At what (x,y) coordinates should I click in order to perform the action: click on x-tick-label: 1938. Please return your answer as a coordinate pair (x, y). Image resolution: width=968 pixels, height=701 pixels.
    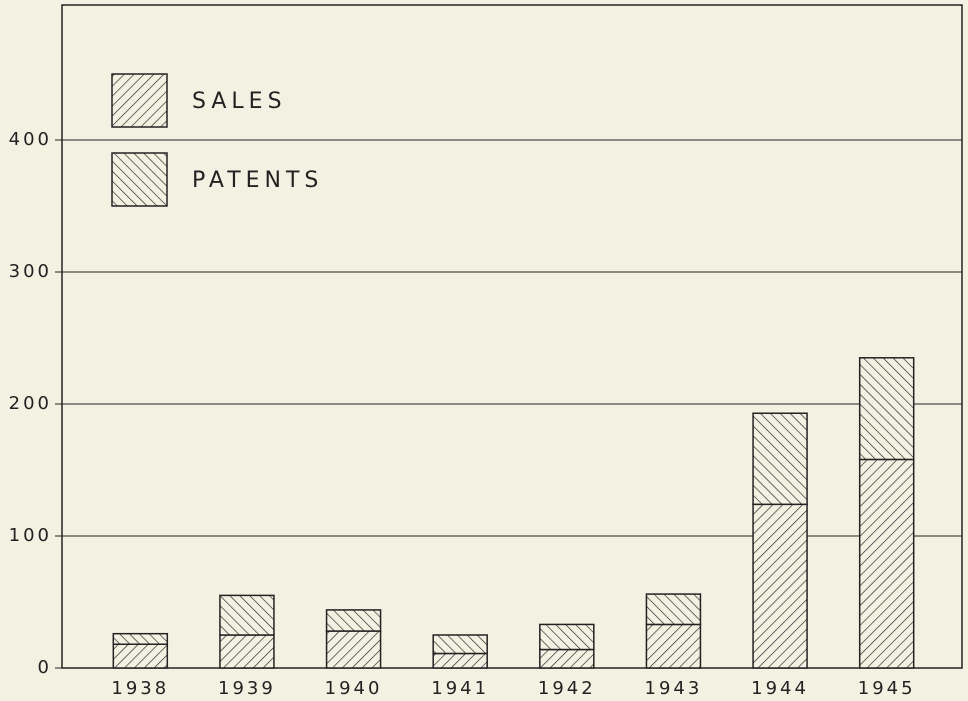
    Looking at the image, I should click on (140, 688).